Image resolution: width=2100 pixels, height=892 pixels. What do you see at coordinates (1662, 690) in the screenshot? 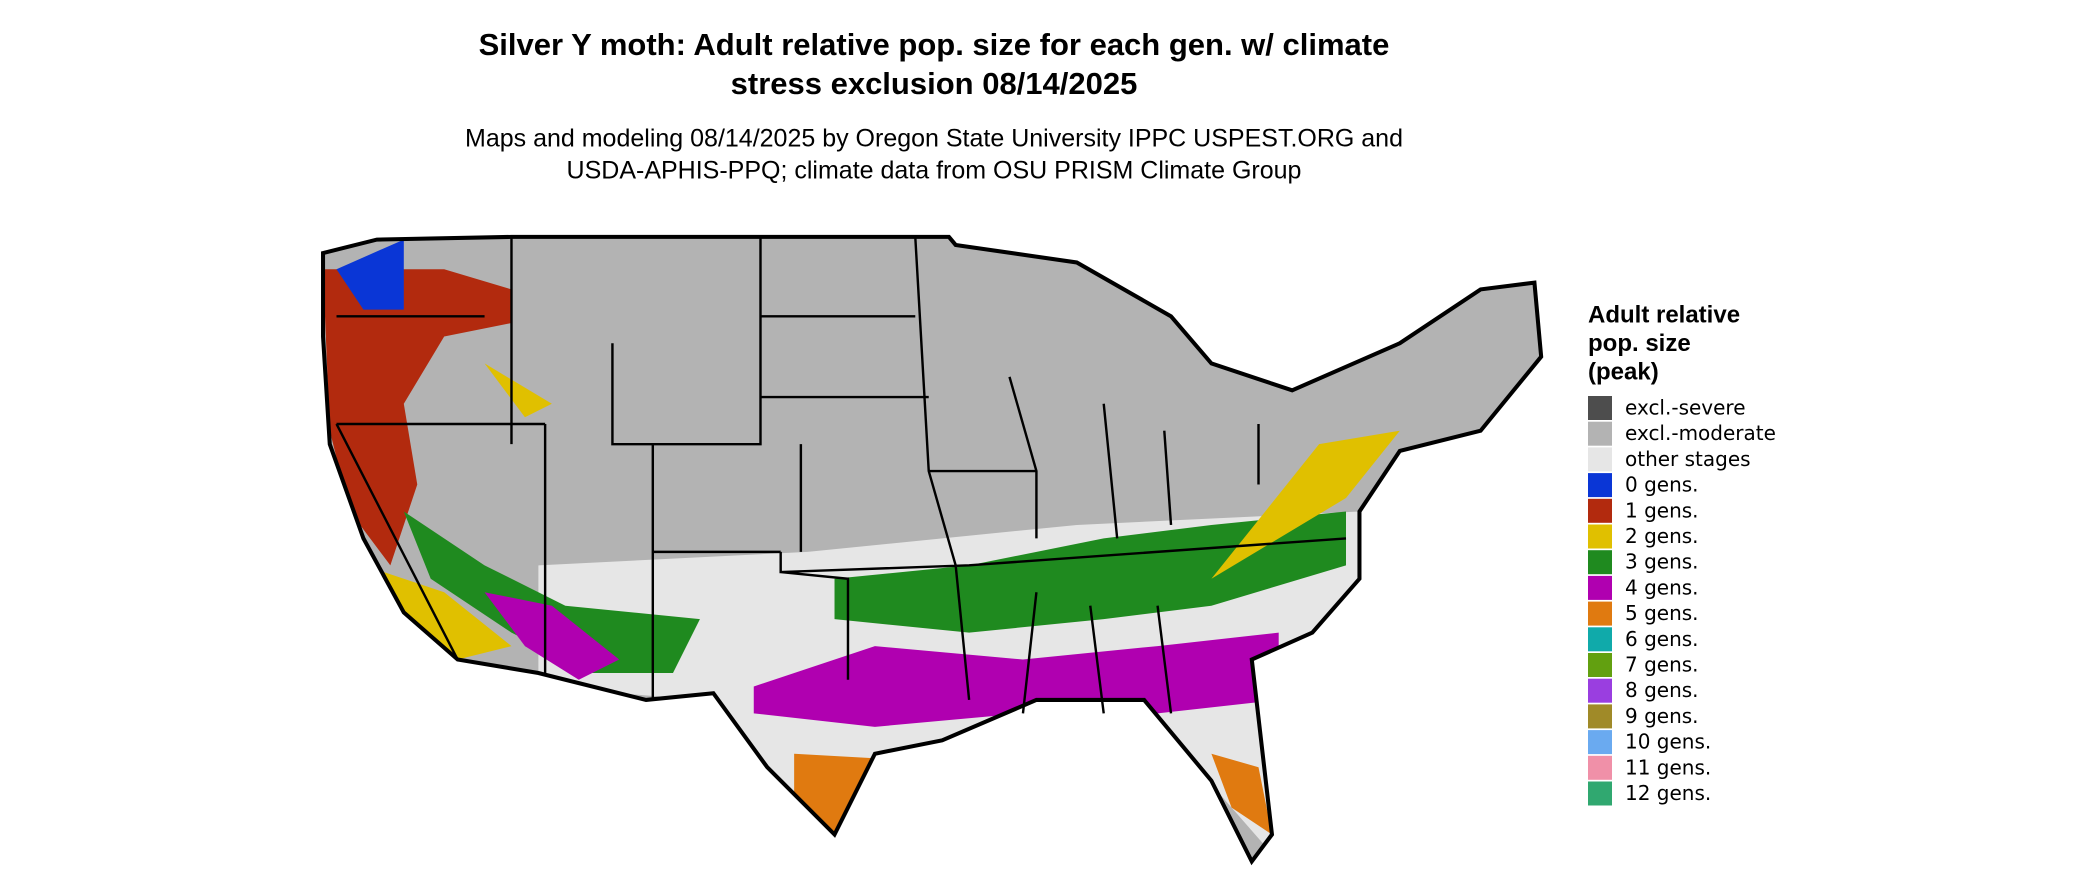
I see `legend-label: 8 gens.` at bounding box center [1662, 690].